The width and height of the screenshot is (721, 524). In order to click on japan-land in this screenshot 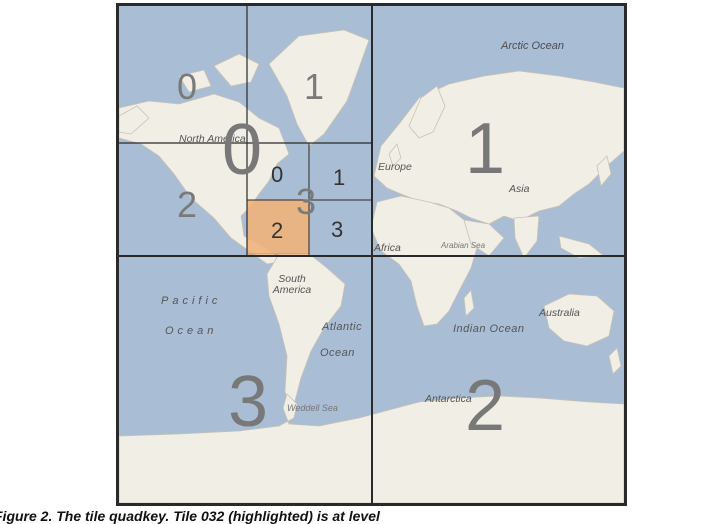, I will do `click(604, 171)`.